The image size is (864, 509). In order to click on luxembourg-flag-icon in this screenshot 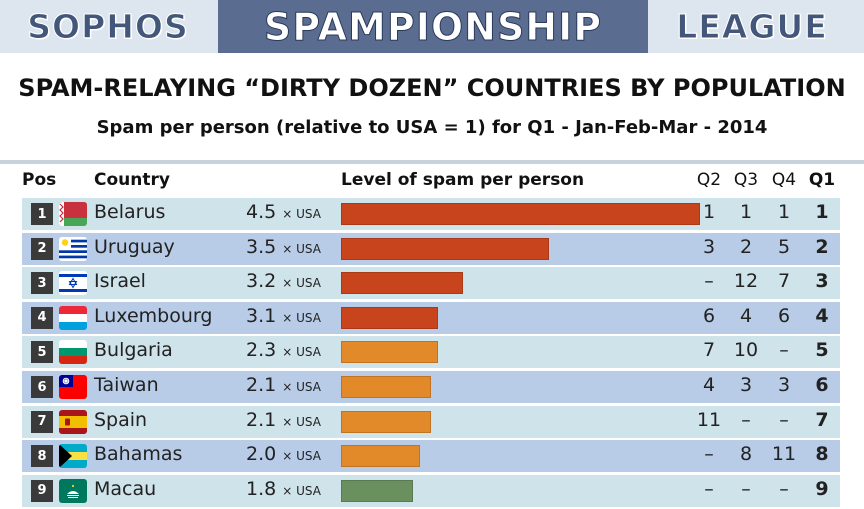, I will do `click(73, 317)`.